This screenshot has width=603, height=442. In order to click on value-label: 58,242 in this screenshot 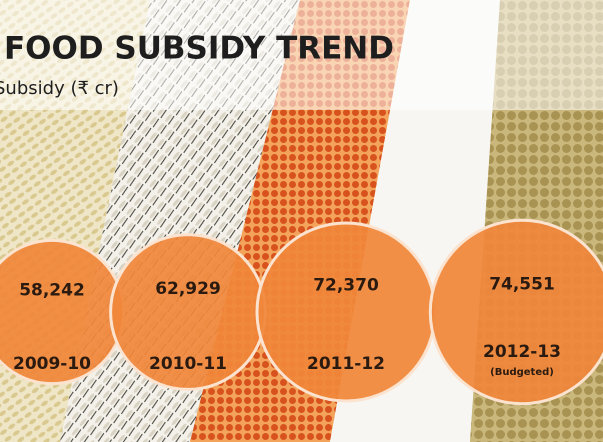, I will do `click(52, 291)`.